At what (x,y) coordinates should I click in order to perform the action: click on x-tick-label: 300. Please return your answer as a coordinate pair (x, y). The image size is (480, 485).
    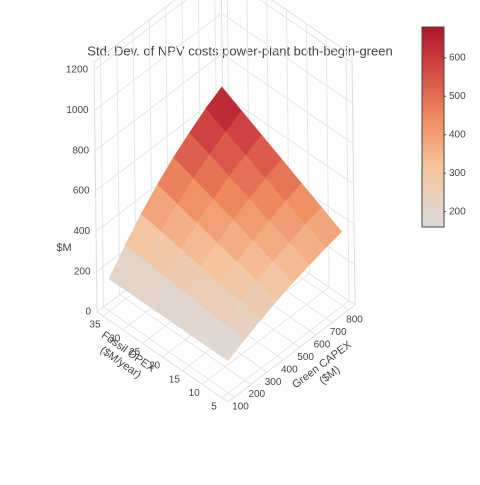
    Looking at the image, I should click on (273, 382).